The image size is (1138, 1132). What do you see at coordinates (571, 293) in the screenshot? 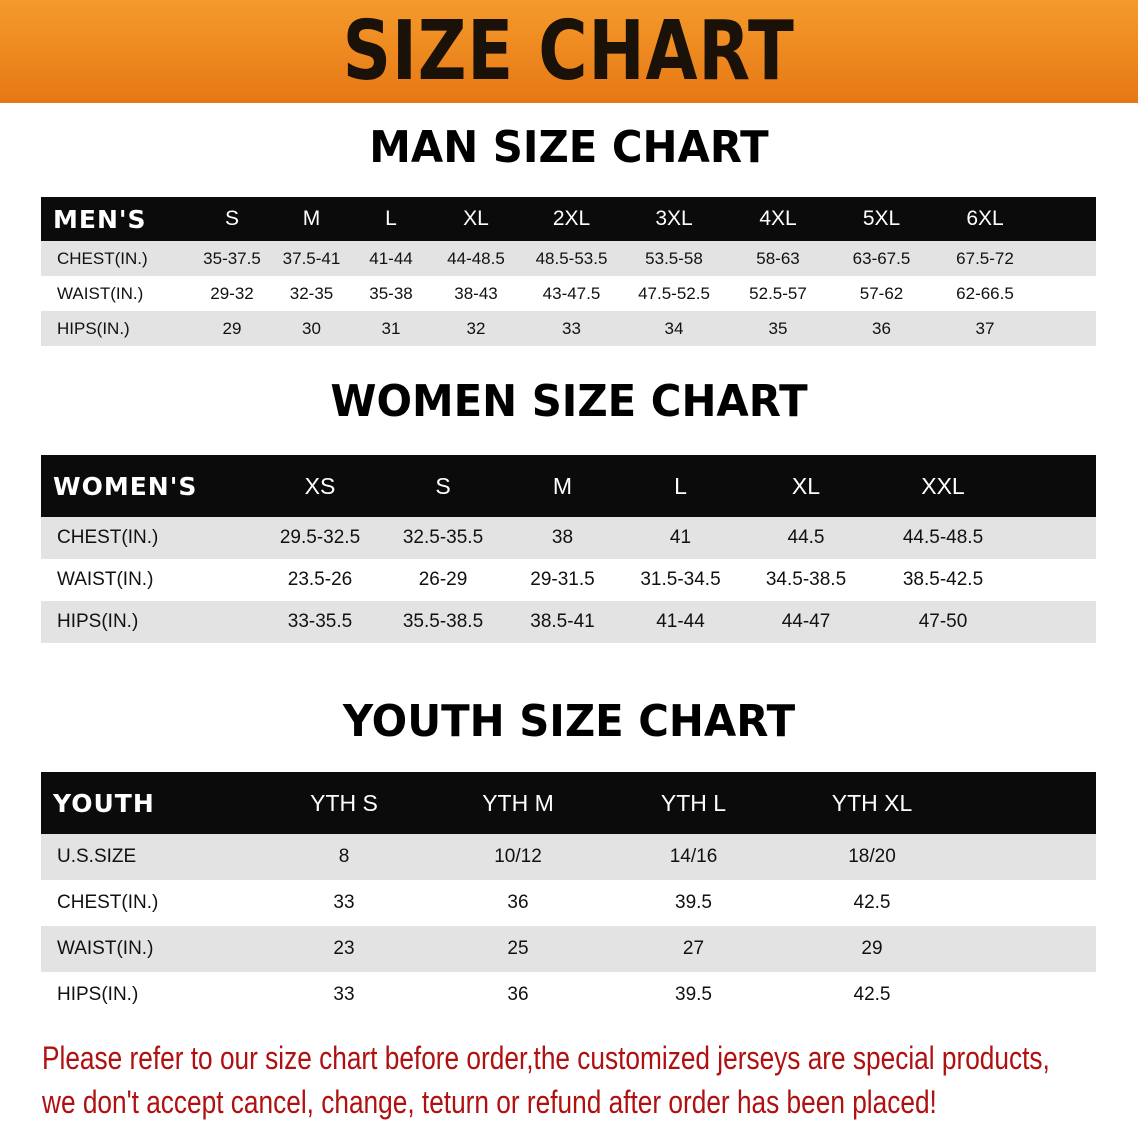
I see `table-cell: 43-47.5` at bounding box center [571, 293].